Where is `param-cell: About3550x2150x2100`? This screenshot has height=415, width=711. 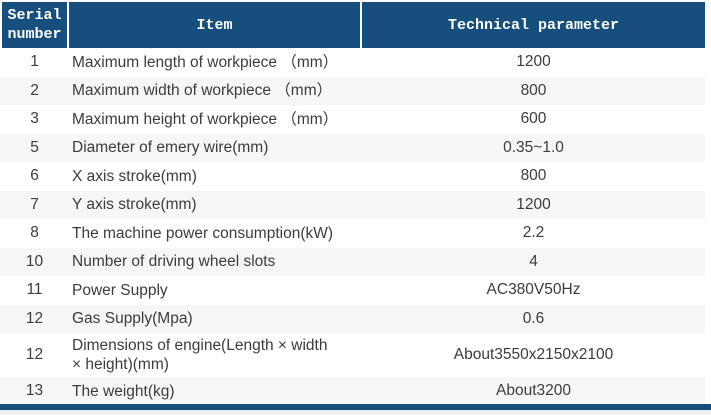
param-cell: About3550x2150x2100 is located at coordinates (533, 354).